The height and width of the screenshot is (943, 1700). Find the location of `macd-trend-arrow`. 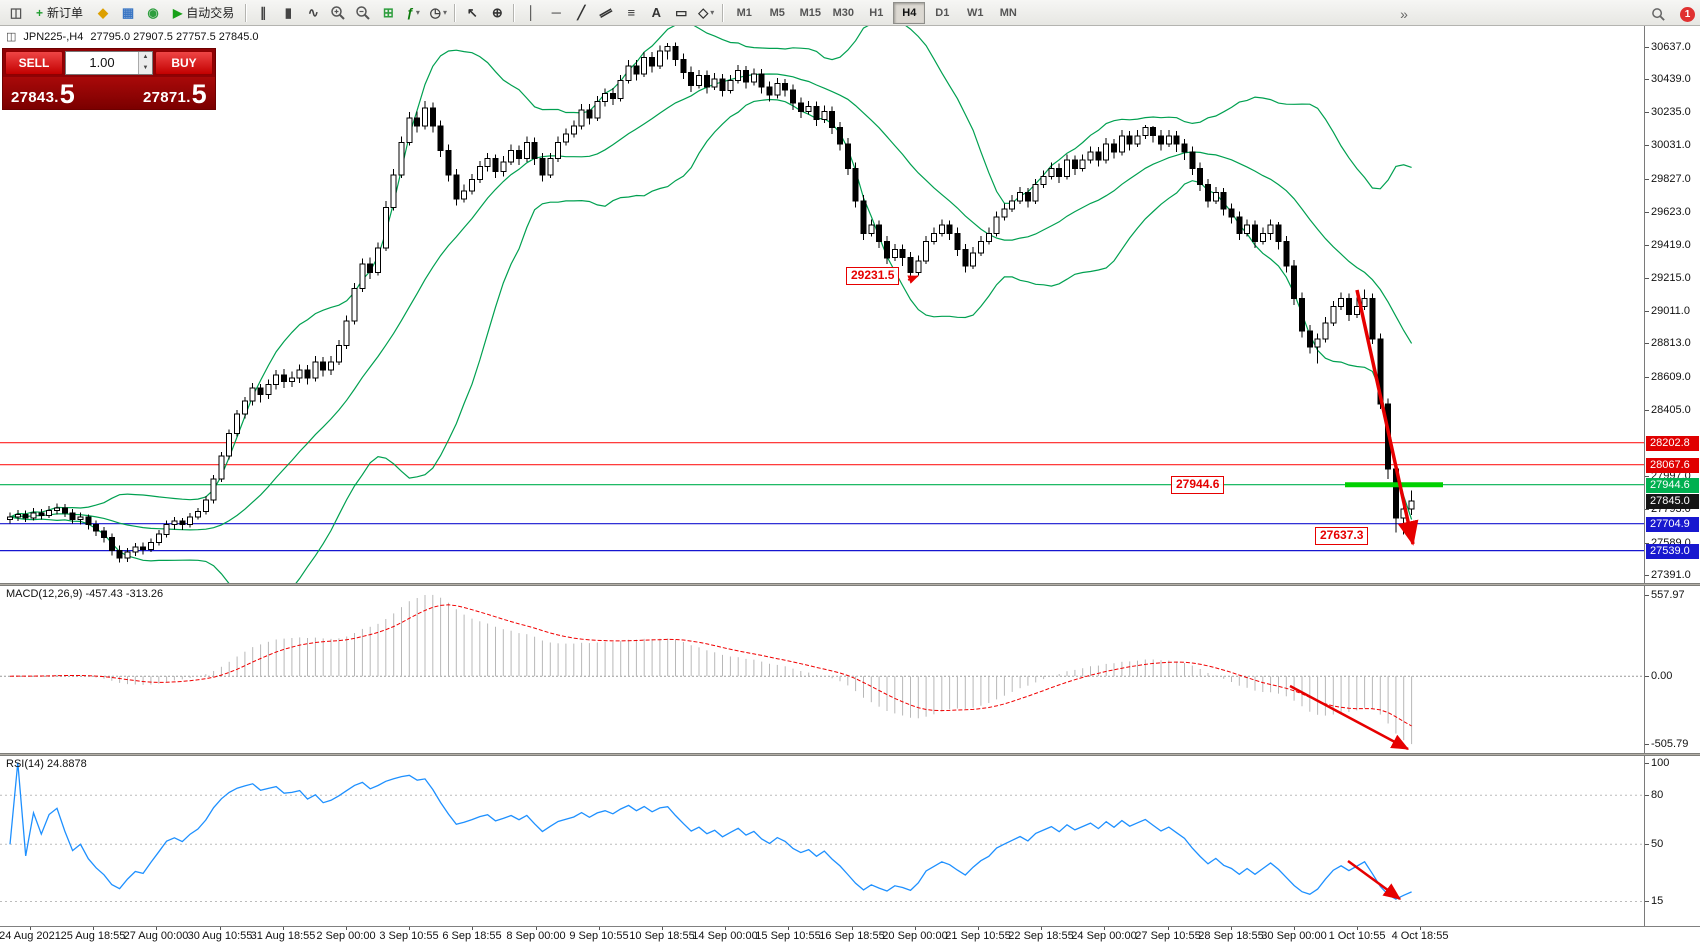

macd-trend-arrow is located at coordinates (1349, 717).